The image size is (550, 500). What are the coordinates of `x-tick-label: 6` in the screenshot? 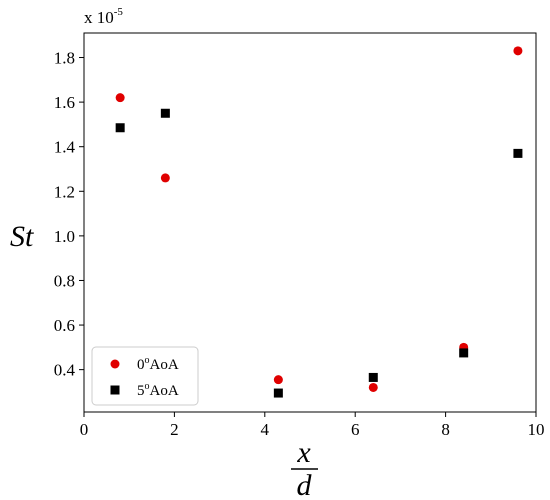 It's located at (355, 429).